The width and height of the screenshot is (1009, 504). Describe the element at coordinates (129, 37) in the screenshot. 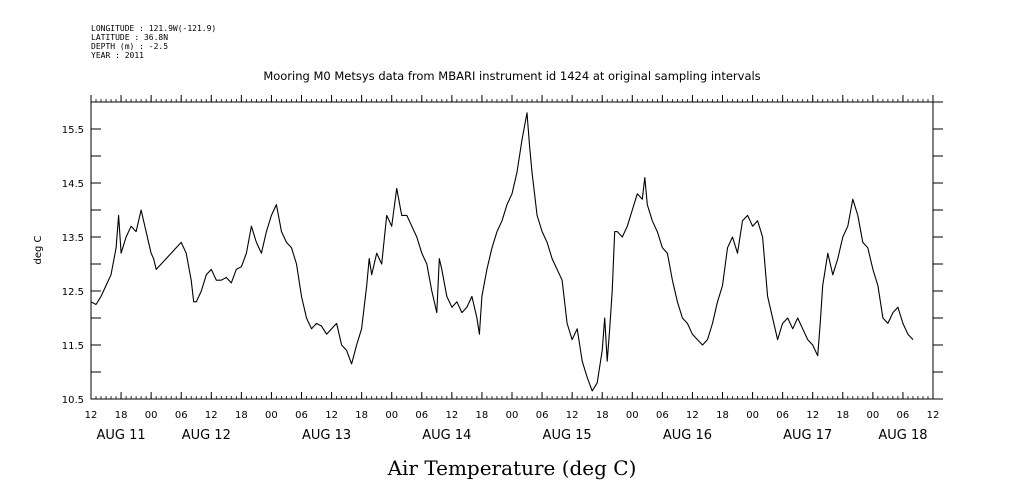

I see `latitude-text: LATITUDE : 36.8N` at that location.